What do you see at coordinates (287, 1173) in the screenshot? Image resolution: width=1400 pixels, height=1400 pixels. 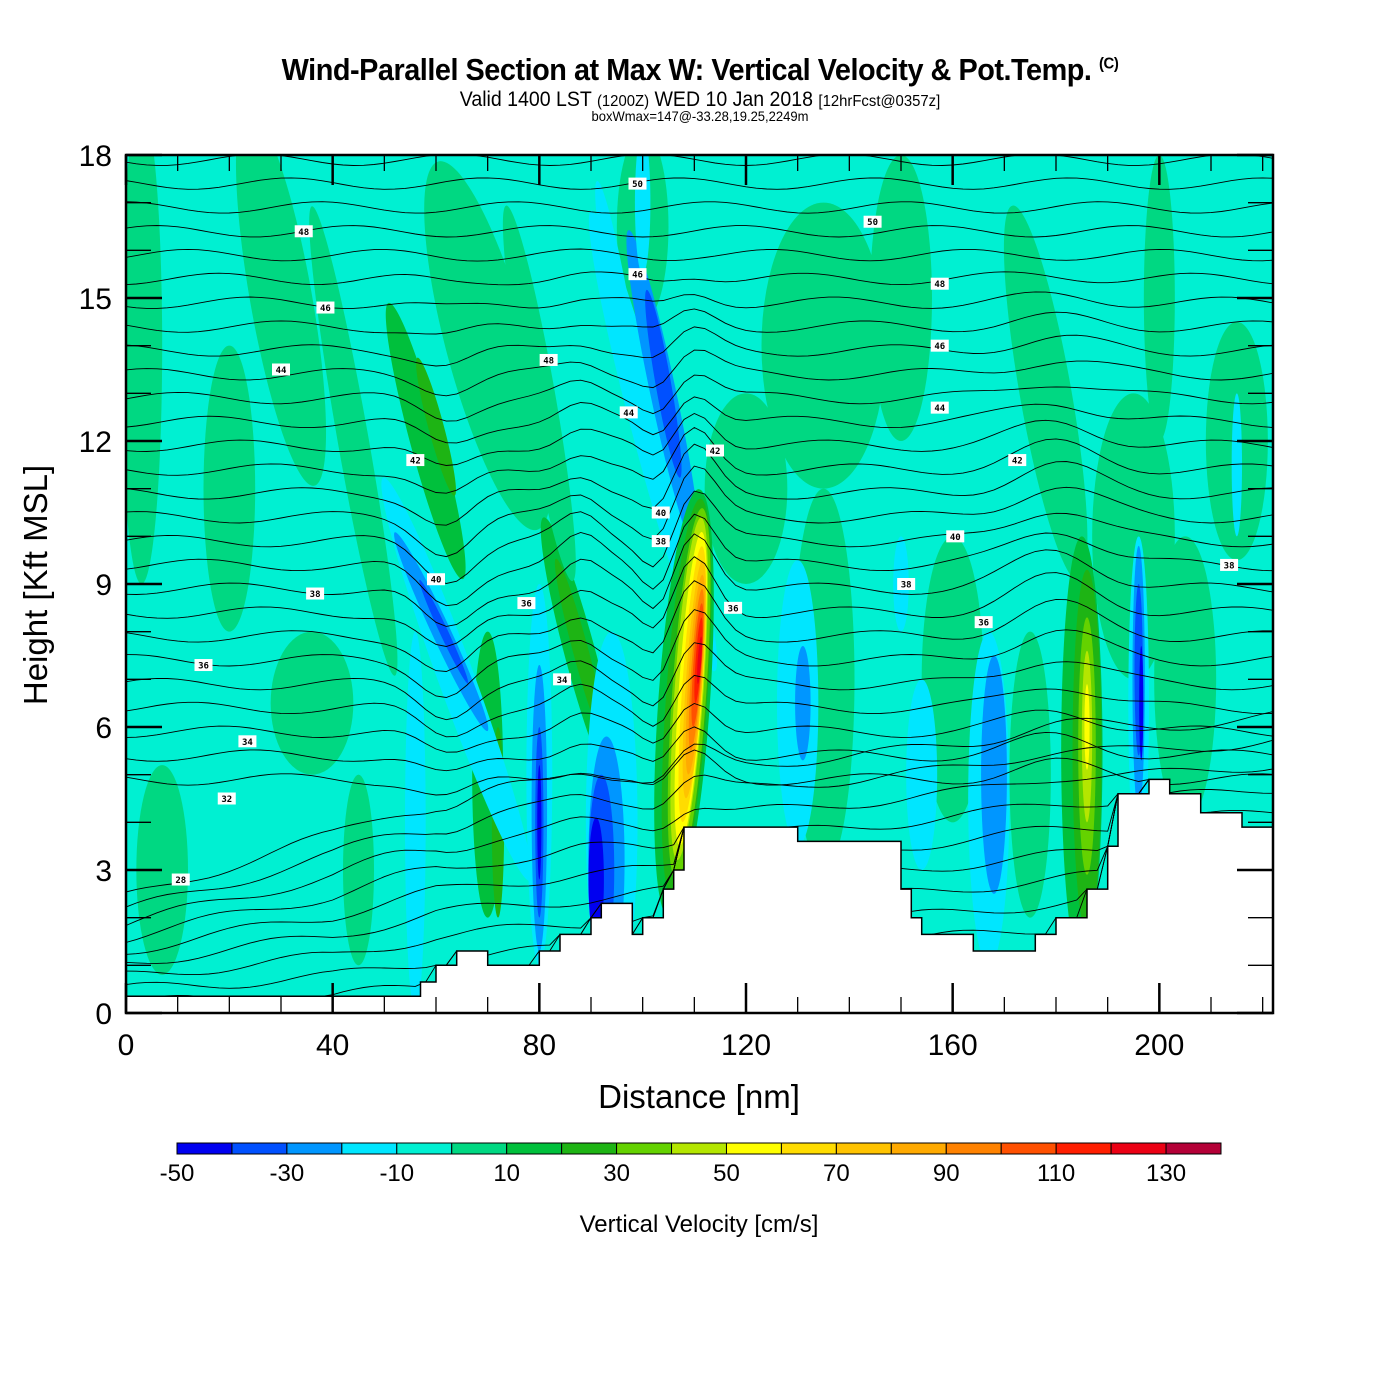 I see `colorbar-tick-label: -30` at bounding box center [287, 1173].